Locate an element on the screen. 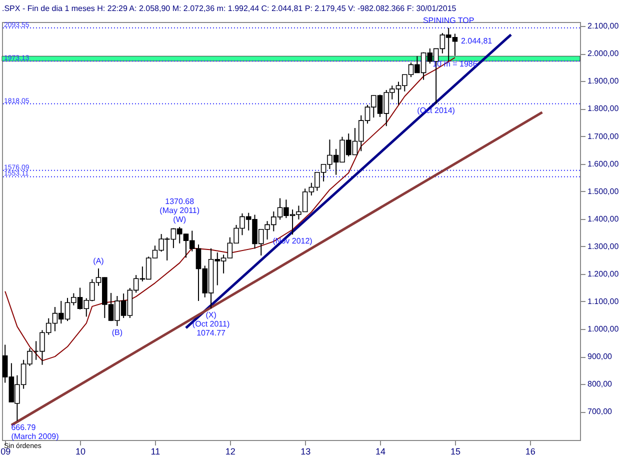 This screenshot has width=620, height=457. y-tick-label: 1.100,00 is located at coordinates (604, 301).